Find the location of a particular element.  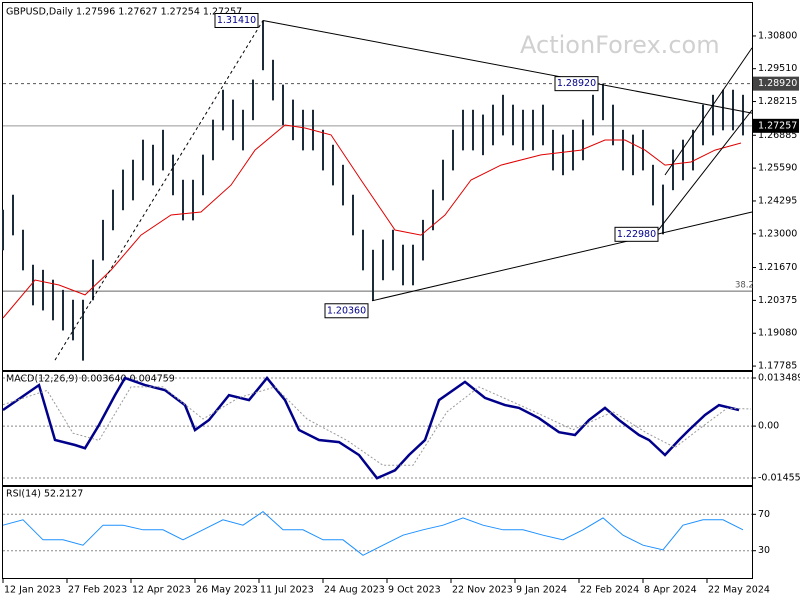

fib-label: 38.2 is located at coordinates (744, 286).